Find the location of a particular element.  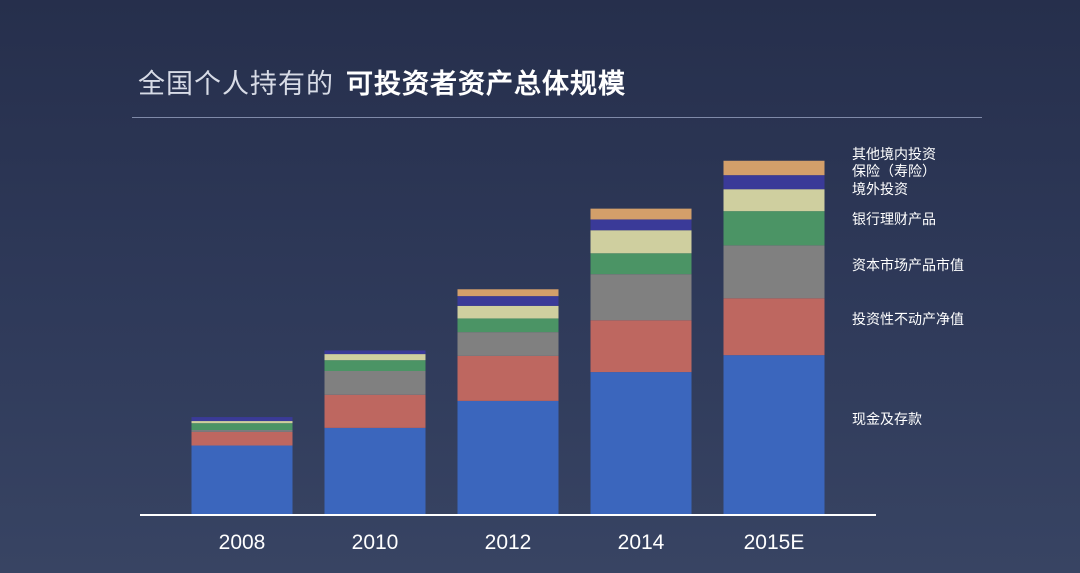

bar-stack-2015E is located at coordinates (774, 337).